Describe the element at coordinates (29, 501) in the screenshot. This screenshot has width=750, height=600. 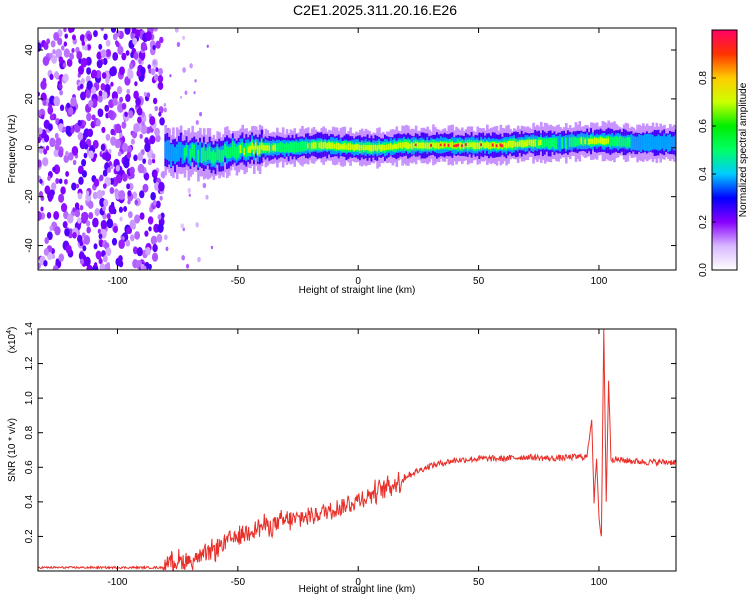
I see `y-tick-label: 0.4` at that location.